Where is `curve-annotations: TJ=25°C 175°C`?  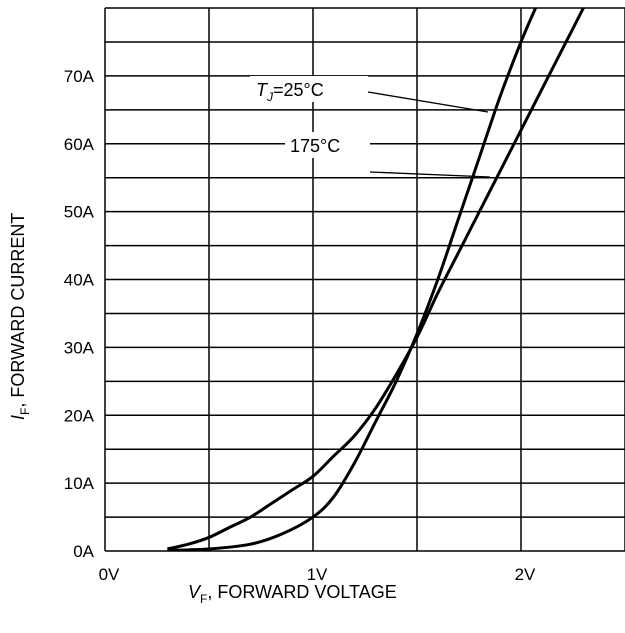
curve-annotations: TJ=25°C 175°C is located at coordinates (370, 127).